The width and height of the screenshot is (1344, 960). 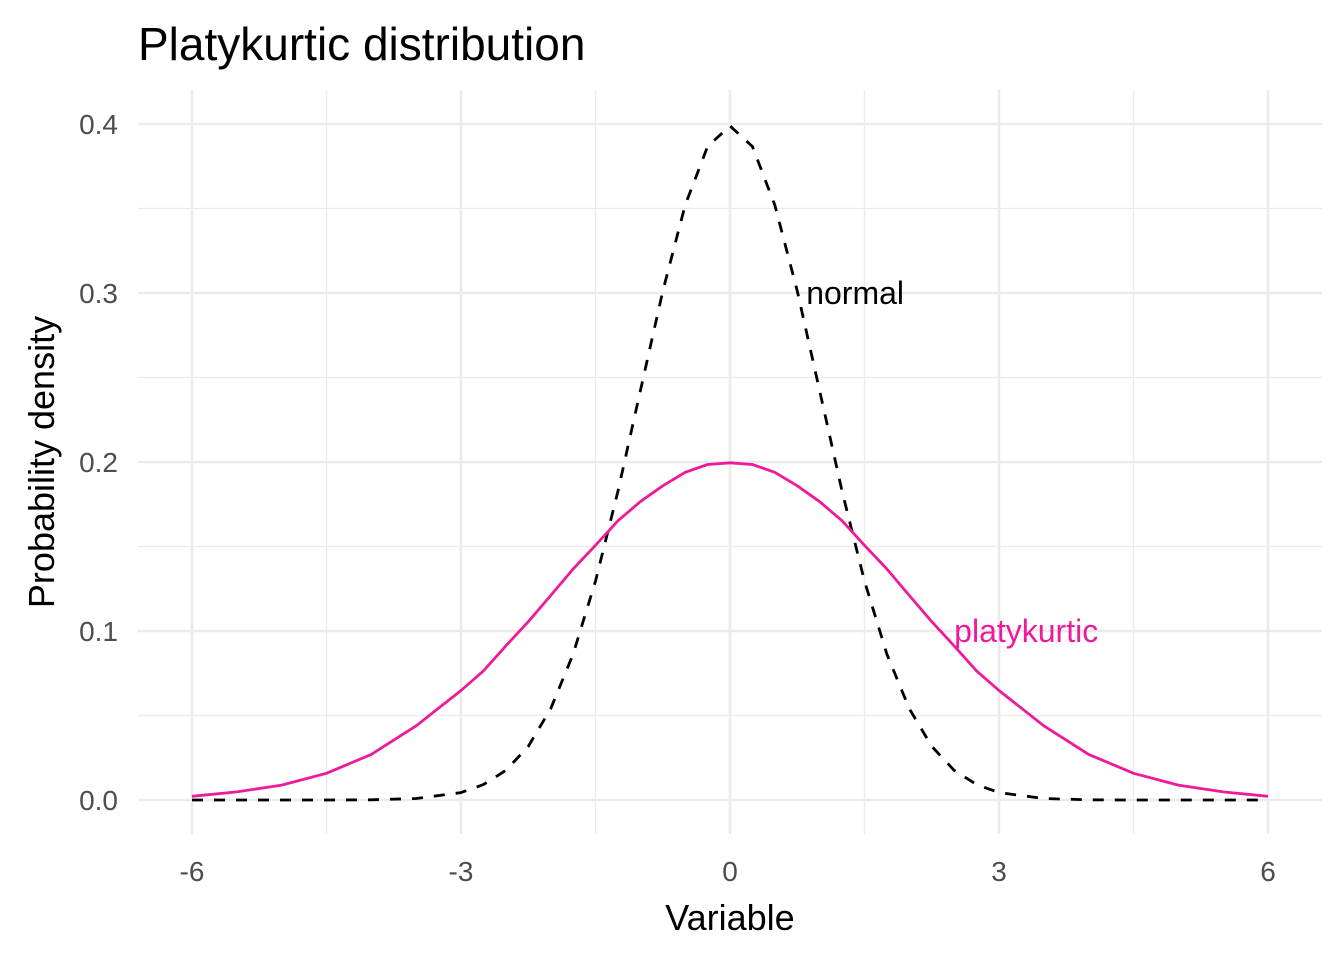 I want to click on y-tick-label: 0.4, so click(x=98, y=124).